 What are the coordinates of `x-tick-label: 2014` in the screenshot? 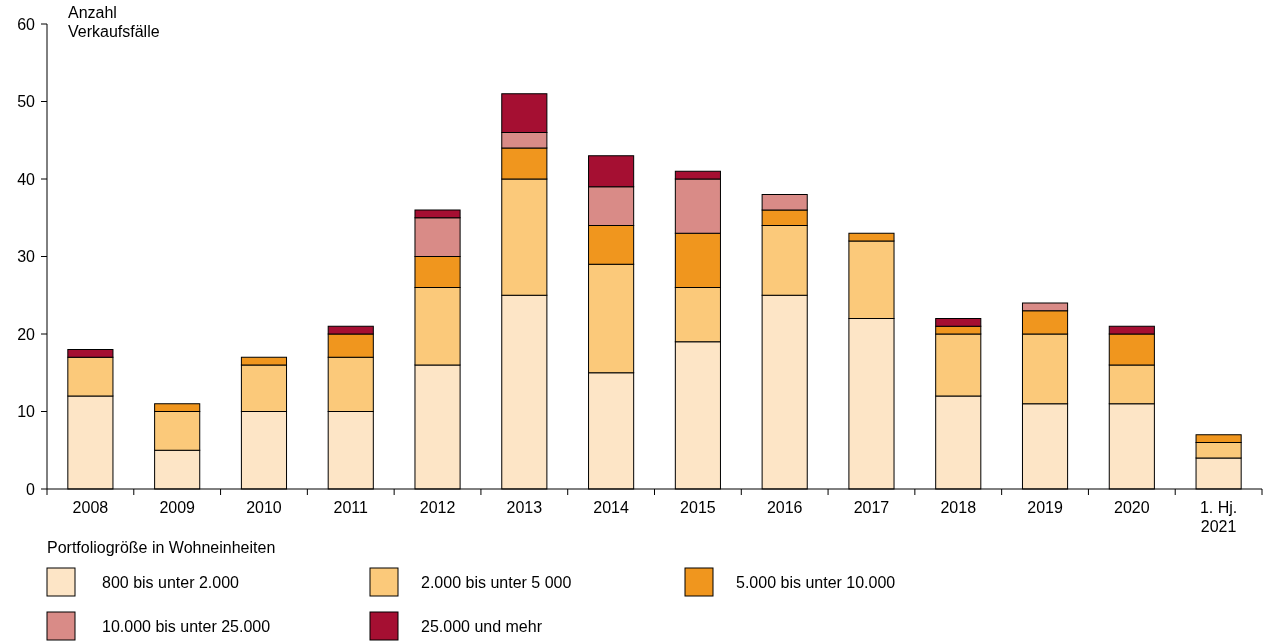 It's located at (611, 507).